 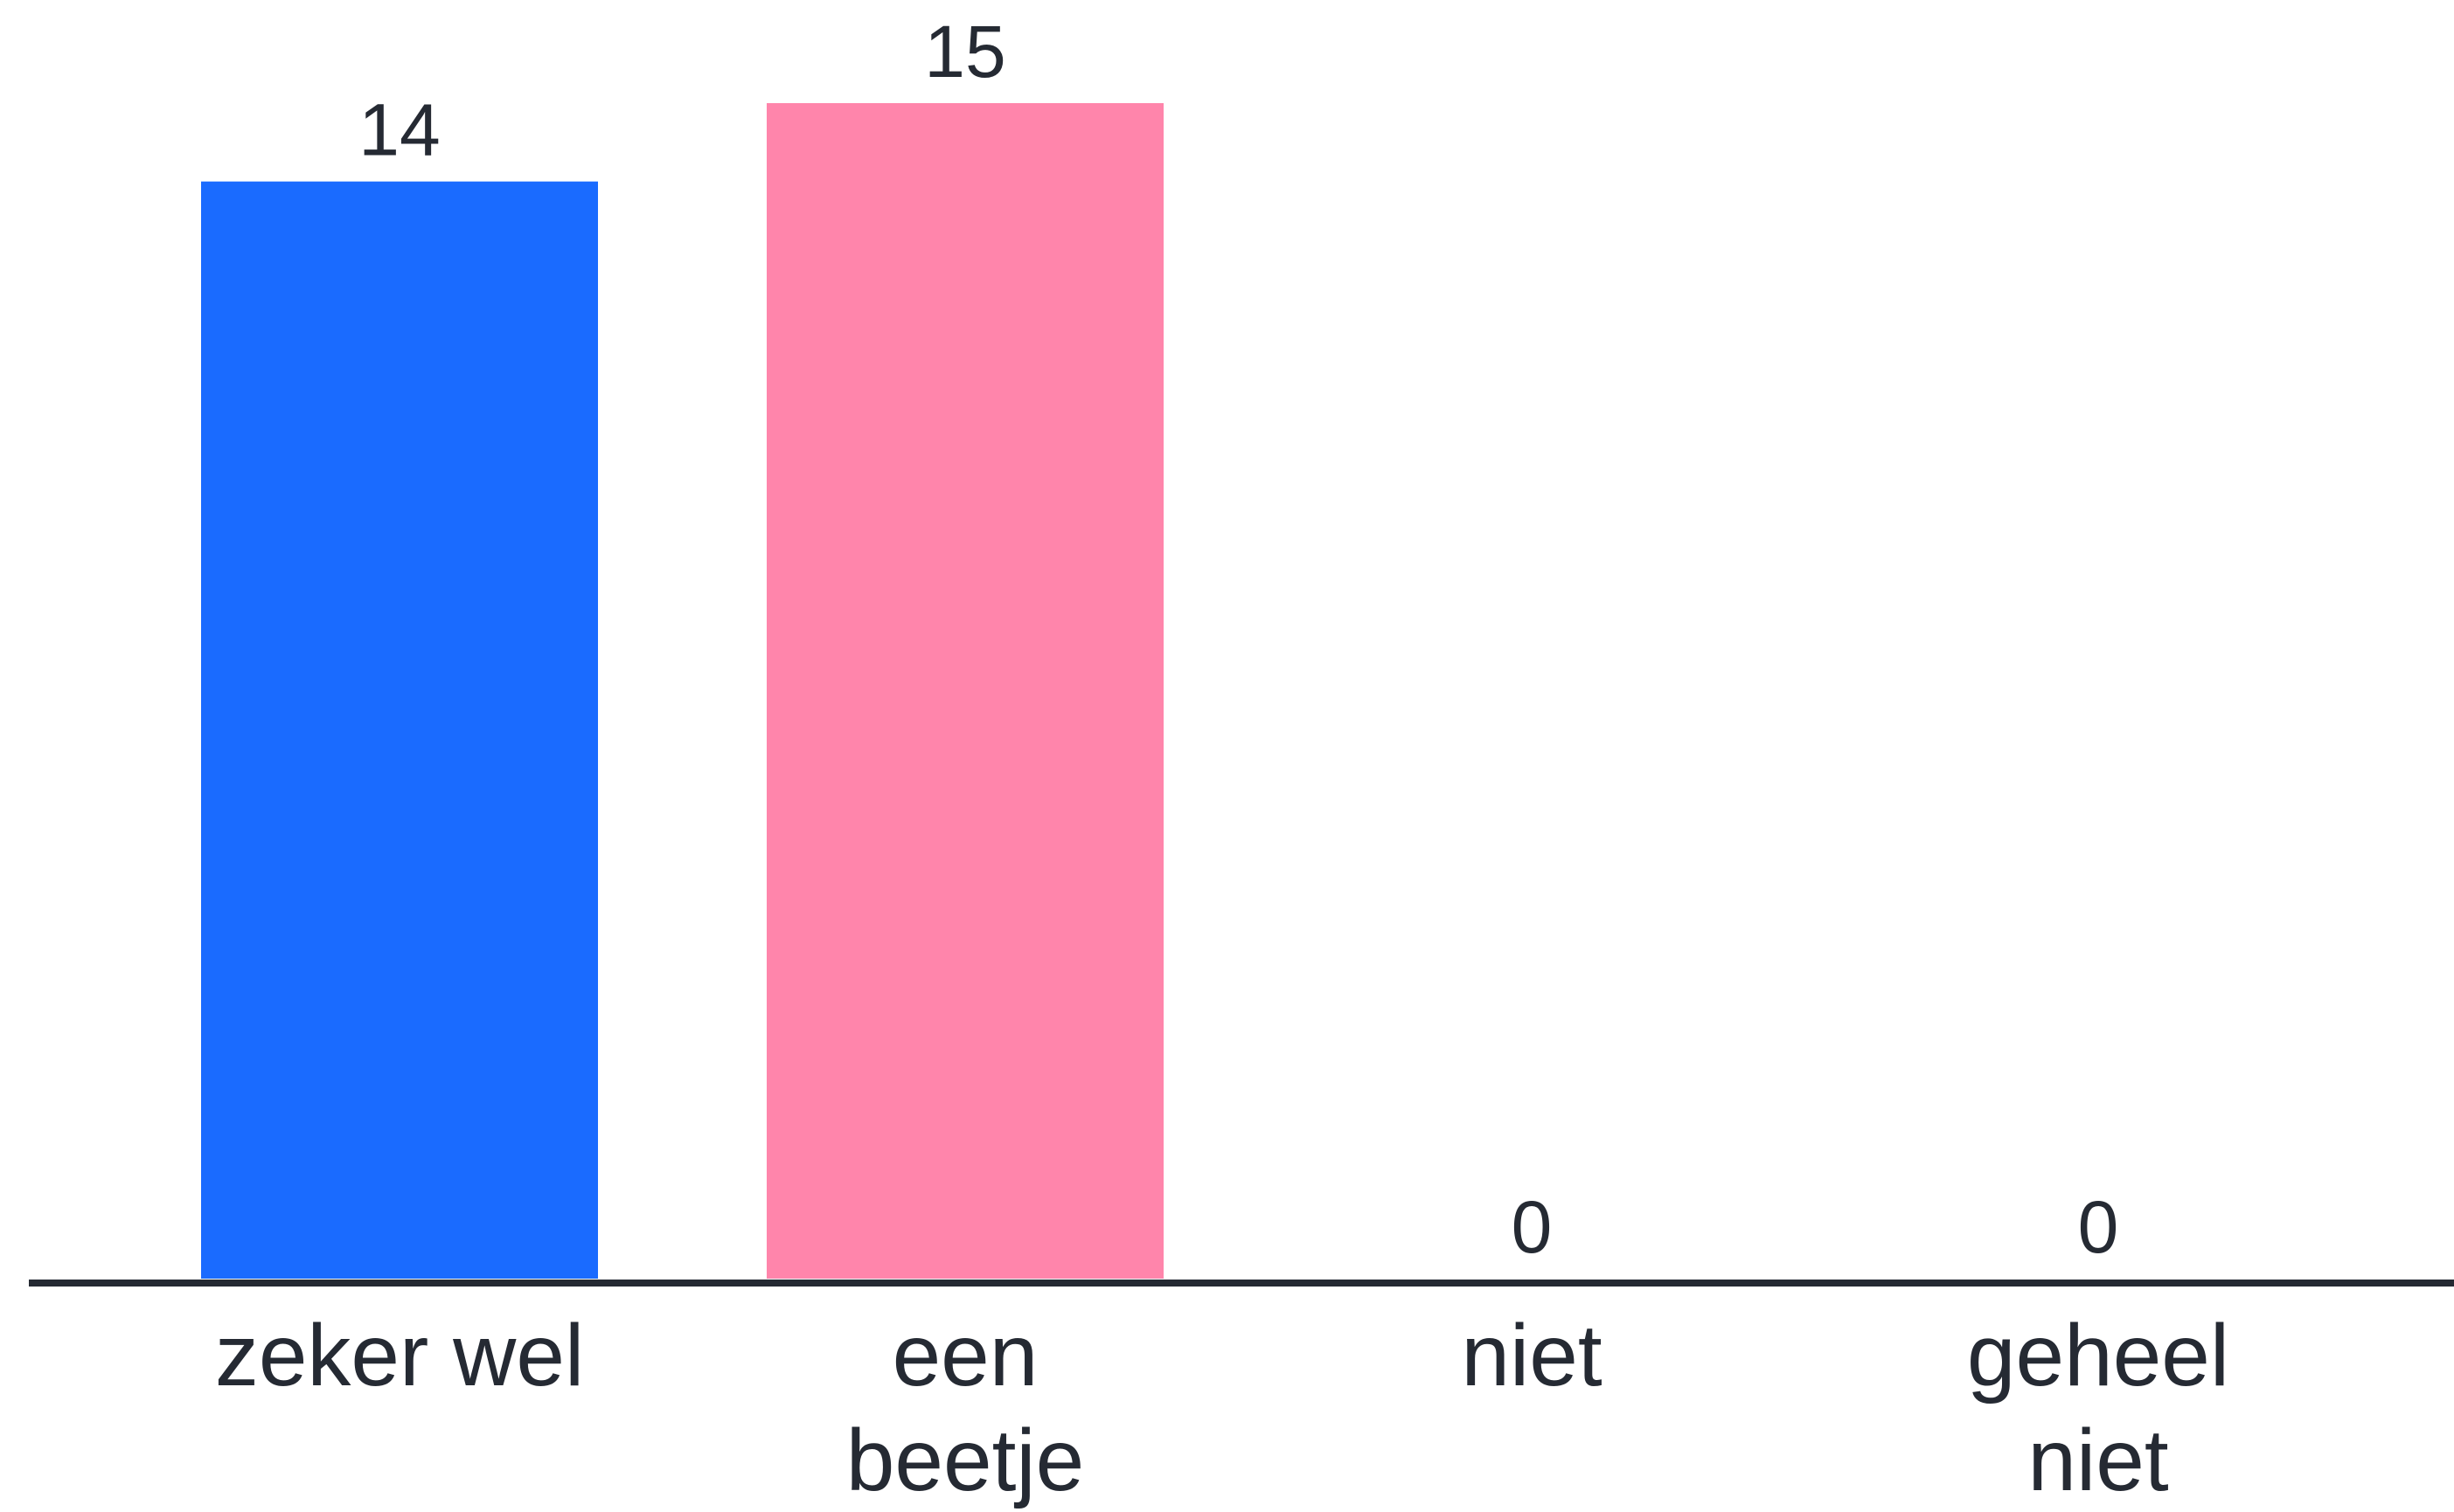 I want to click on category-label-1-line-1: beetje, so click(x=965, y=1460).